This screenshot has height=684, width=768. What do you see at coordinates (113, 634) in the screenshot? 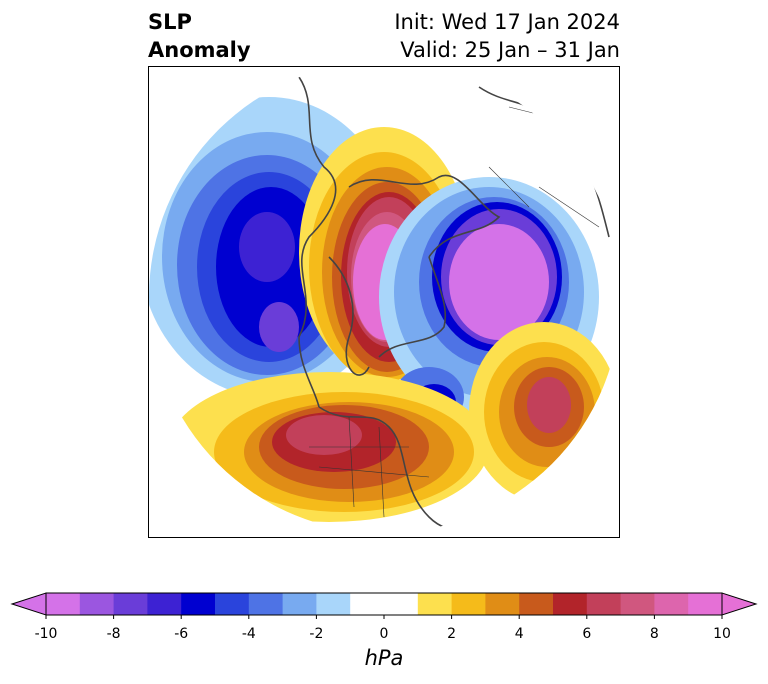
I see `colorbar-tick-label: -8` at bounding box center [113, 634].